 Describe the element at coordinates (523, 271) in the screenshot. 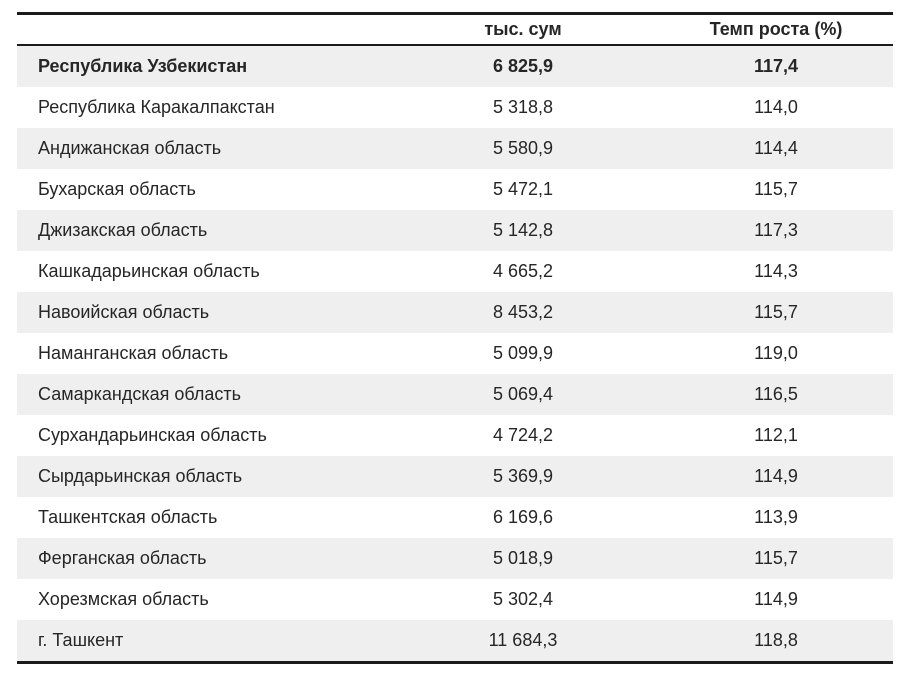

I see `value-cell: 4 665,2` at that location.